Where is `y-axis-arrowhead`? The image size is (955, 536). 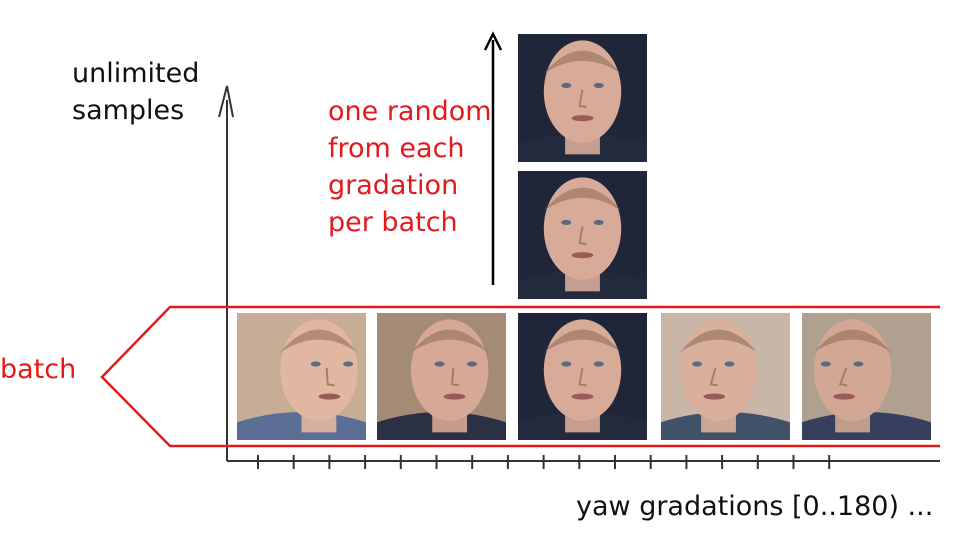 y-axis-arrowhead is located at coordinates (226, 101).